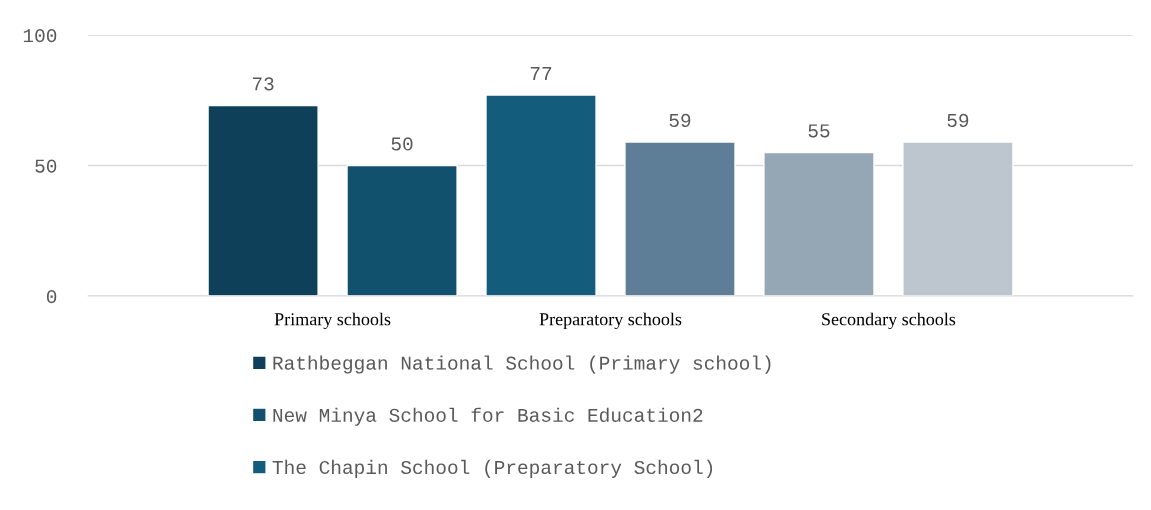 The width and height of the screenshot is (1151, 510). Describe the element at coordinates (610, 321) in the screenshot. I see `x-tick-label: Preparatory schools` at that location.